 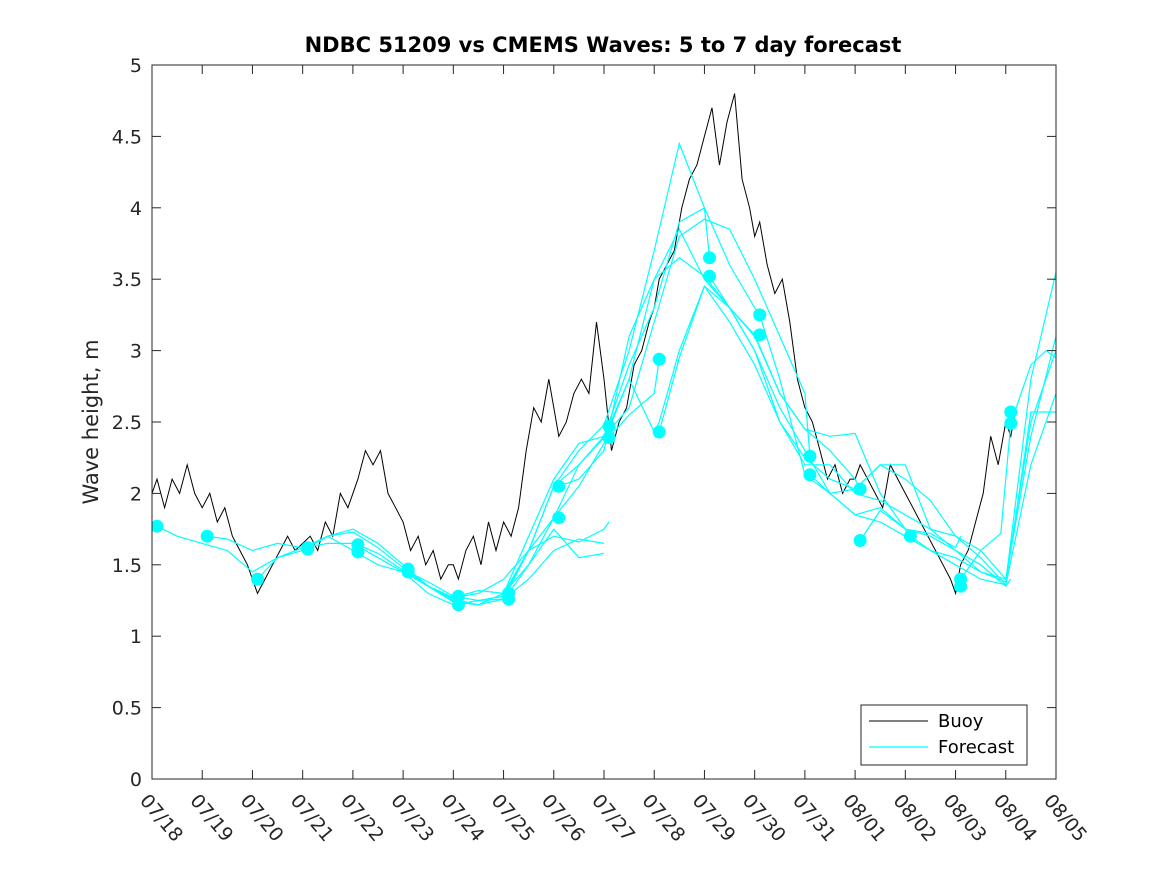 I want to click on y-tick-label: 1.5, so click(x=127, y=566).